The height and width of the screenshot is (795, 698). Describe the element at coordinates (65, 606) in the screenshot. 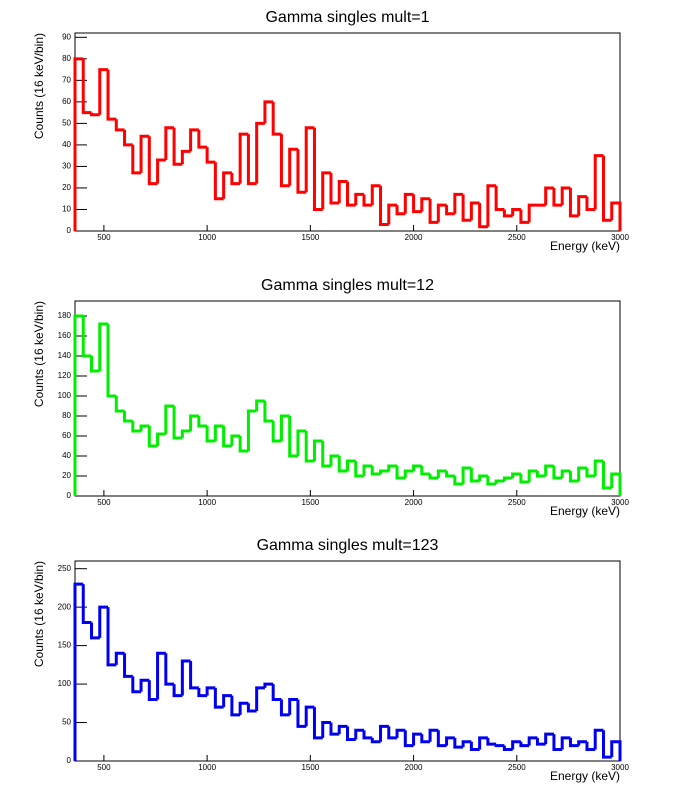

I see `y-tick-label: 200` at that location.